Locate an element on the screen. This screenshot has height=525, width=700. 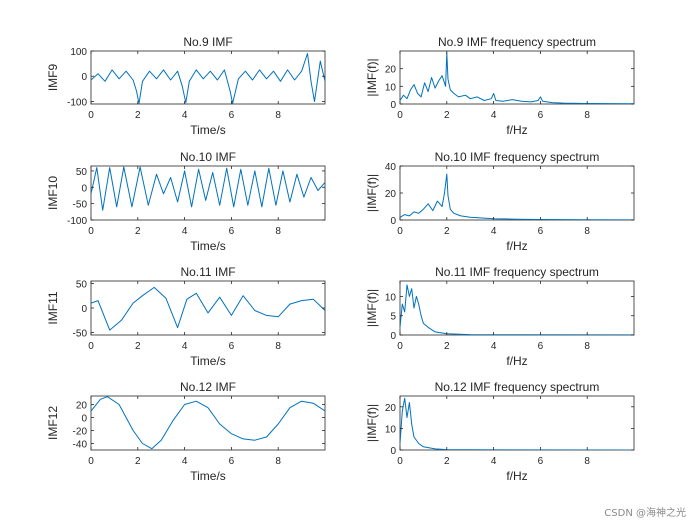
chart-3-ytick-label: -100 is located at coordinates (77, 221).